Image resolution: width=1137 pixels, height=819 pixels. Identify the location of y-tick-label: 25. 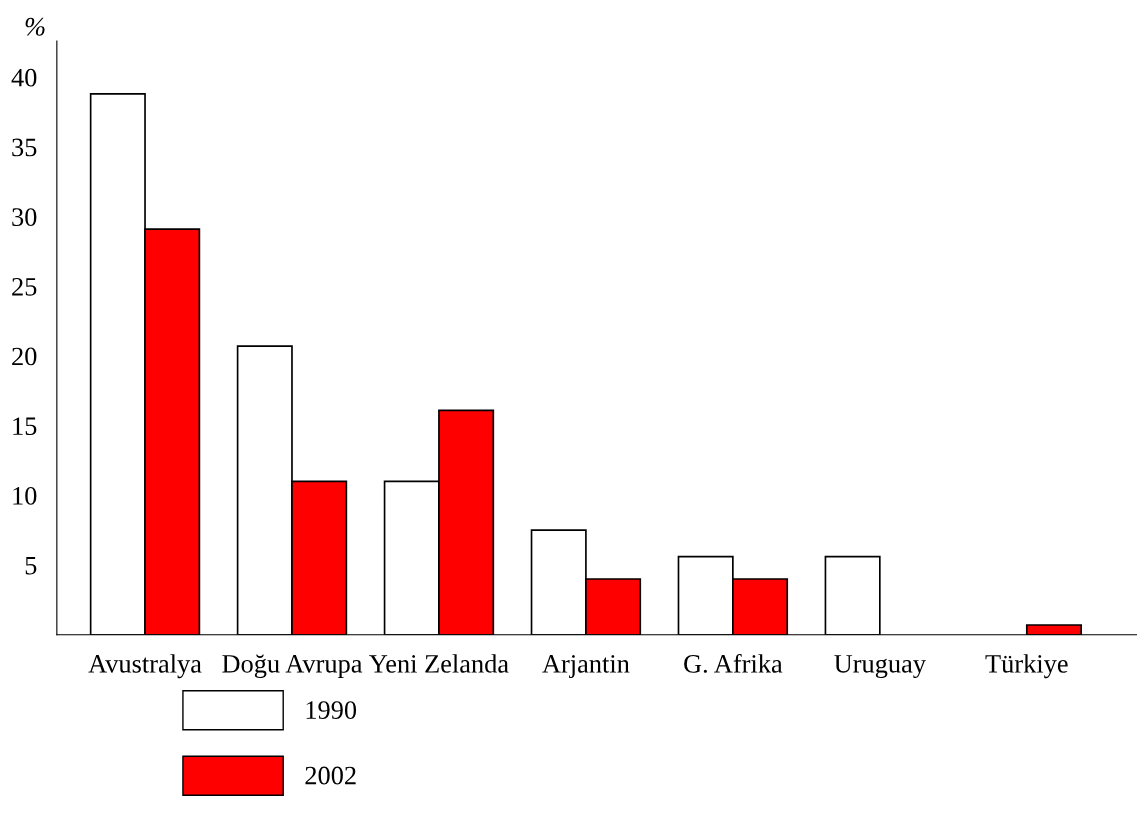
(24, 286).